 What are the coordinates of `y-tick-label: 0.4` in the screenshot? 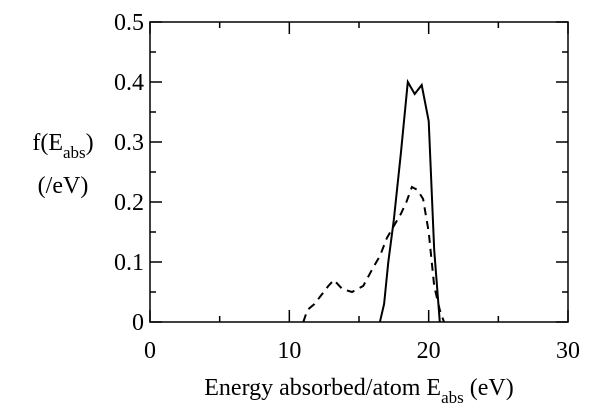 It's located at (129, 83).